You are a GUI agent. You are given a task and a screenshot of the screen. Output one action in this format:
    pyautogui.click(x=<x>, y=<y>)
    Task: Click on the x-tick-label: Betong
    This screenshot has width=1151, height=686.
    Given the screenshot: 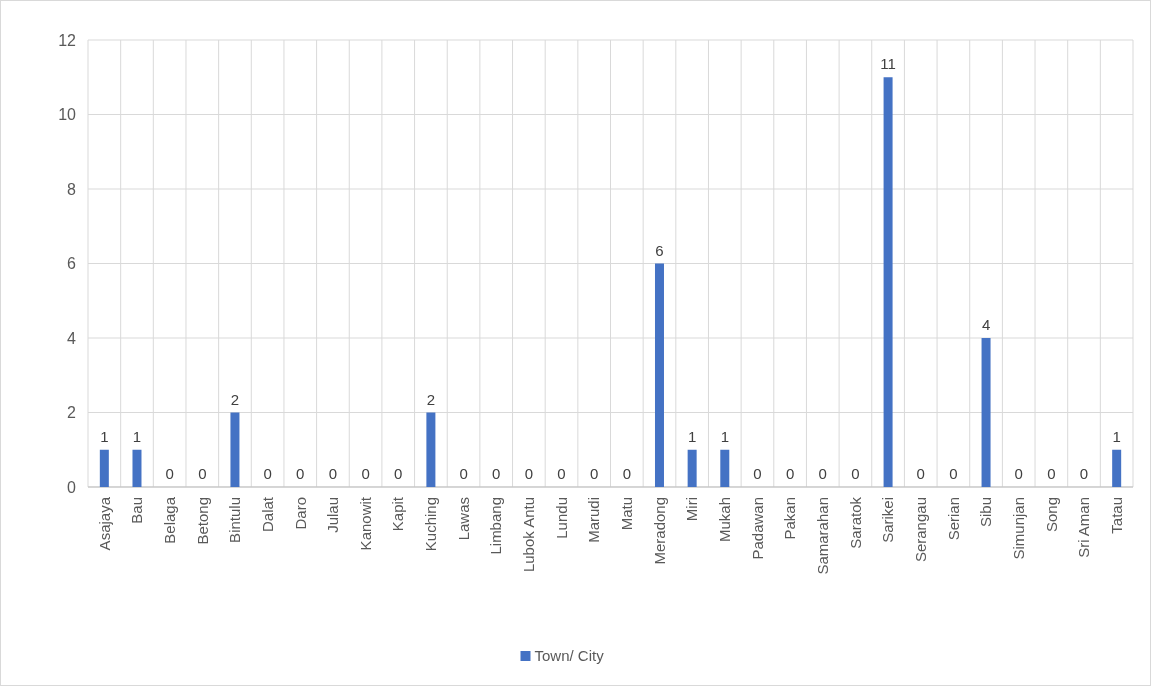 What is the action you would take?
    pyautogui.click(x=202, y=521)
    